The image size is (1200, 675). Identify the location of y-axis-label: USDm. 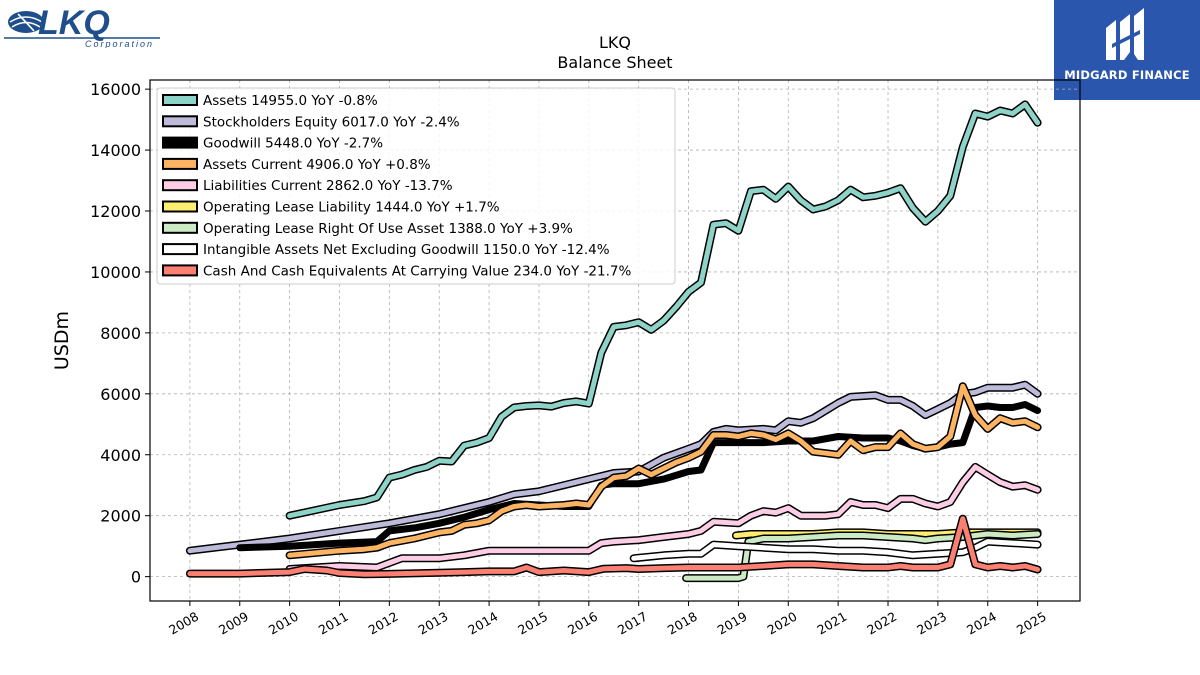
(62, 340).